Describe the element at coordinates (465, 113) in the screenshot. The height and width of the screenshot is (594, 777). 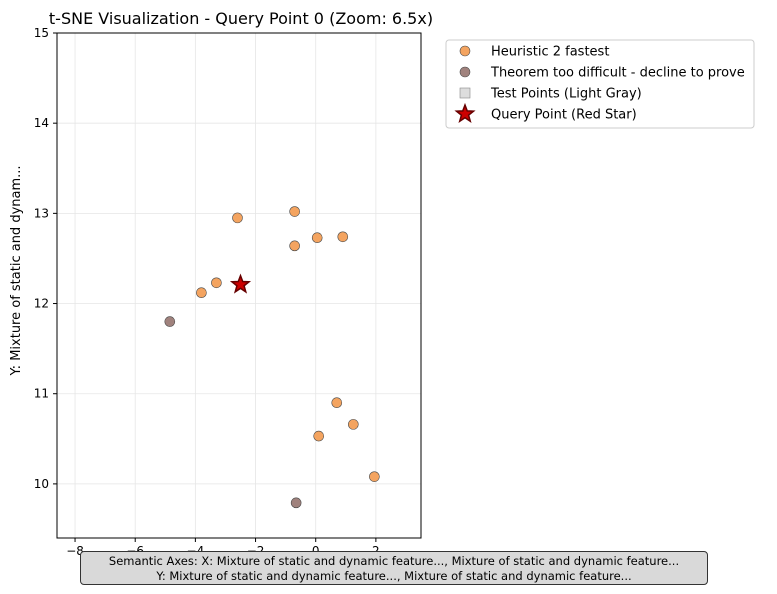
I see `legend-star-marker` at that location.